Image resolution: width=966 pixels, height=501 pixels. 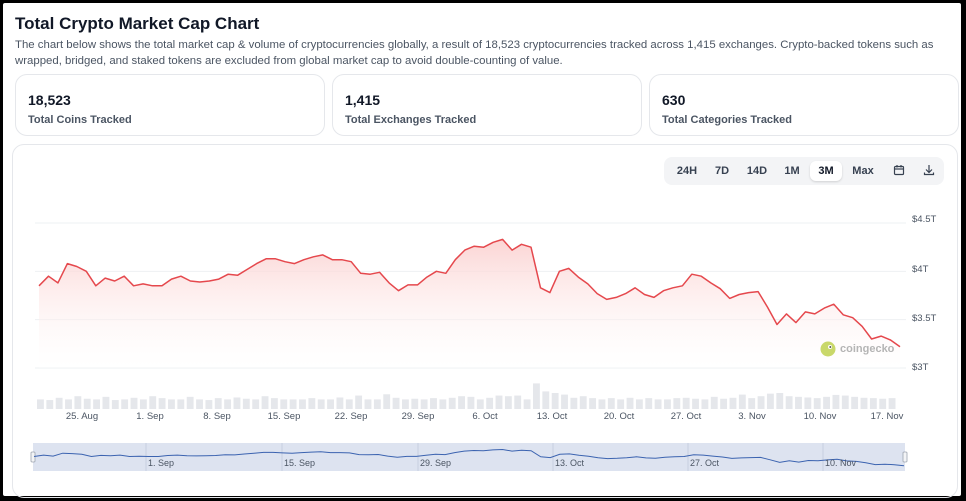 What do you see at coordinates (33, 457) in the screenshot?
I see `navigator-handle-left` at bounding box center [33, 457].